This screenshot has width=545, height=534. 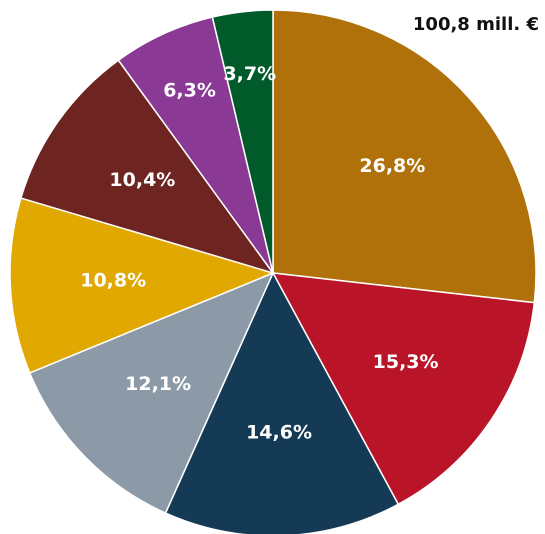 What do you see at coordinates (406, 362) in the screenshot?
I see `slice-label-2: 15,3%` at bounding box center [406, 362].